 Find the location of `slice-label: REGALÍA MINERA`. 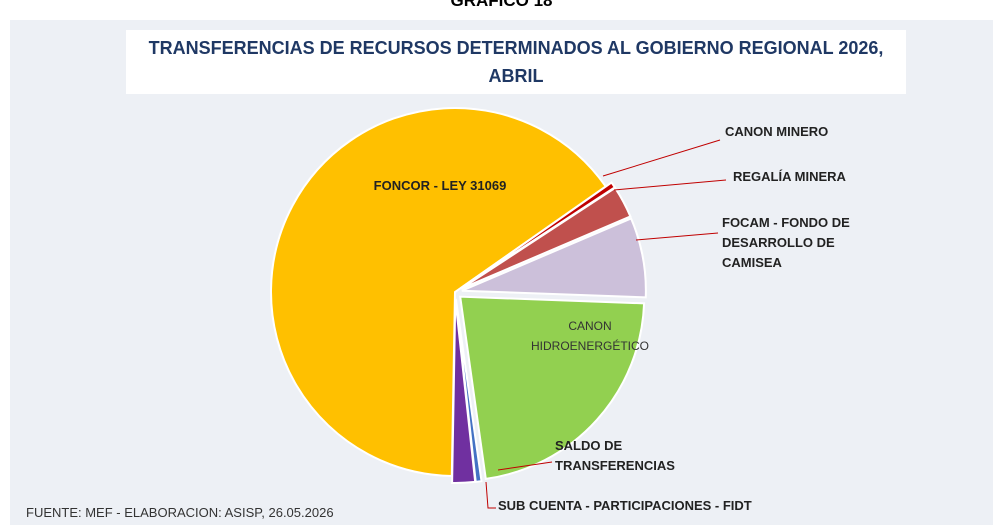

slice-label: REGALÍA MINERA is located at coordinates (789, 176).